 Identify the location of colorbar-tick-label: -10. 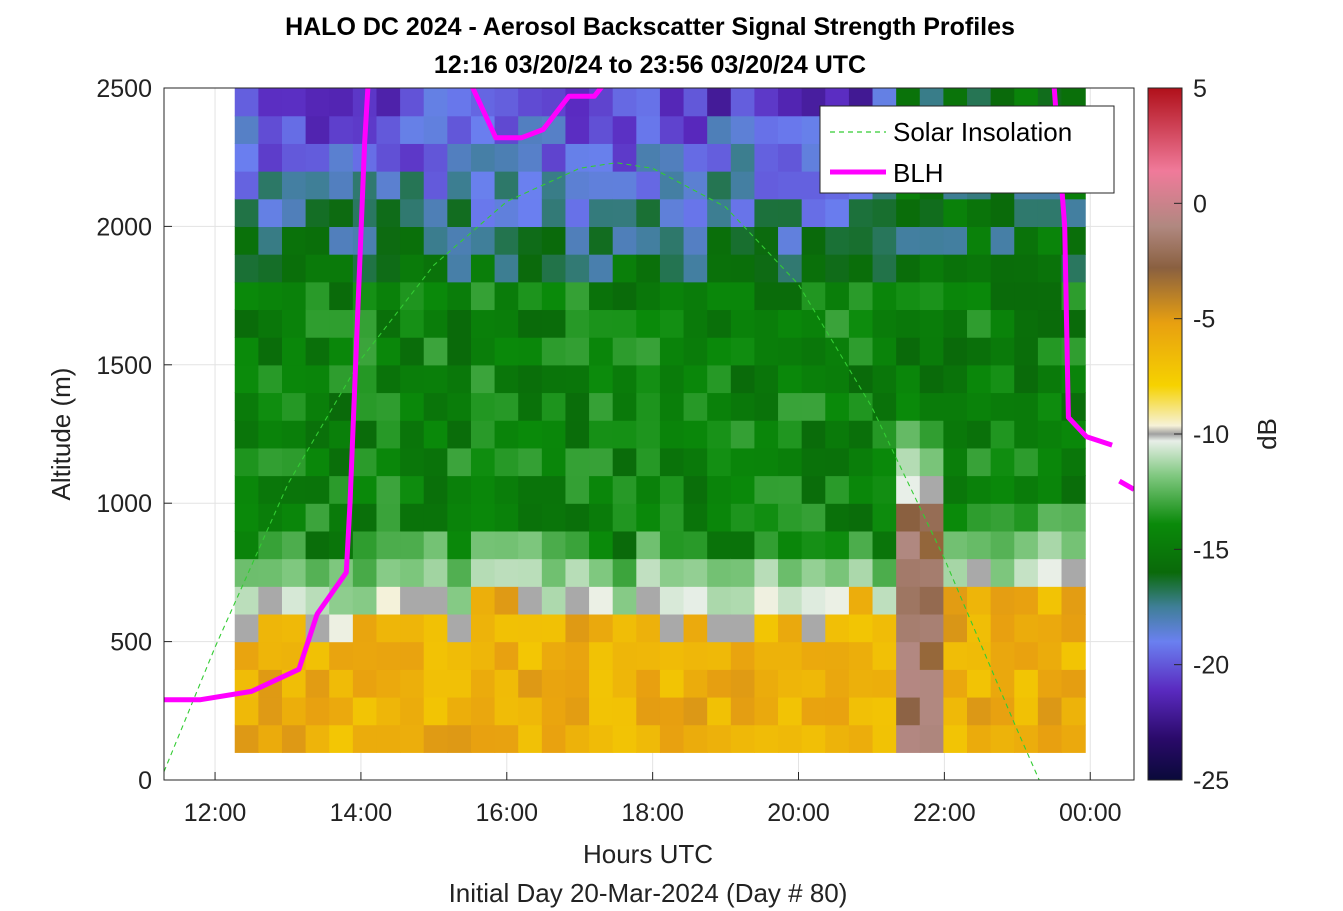
(1211, 435).